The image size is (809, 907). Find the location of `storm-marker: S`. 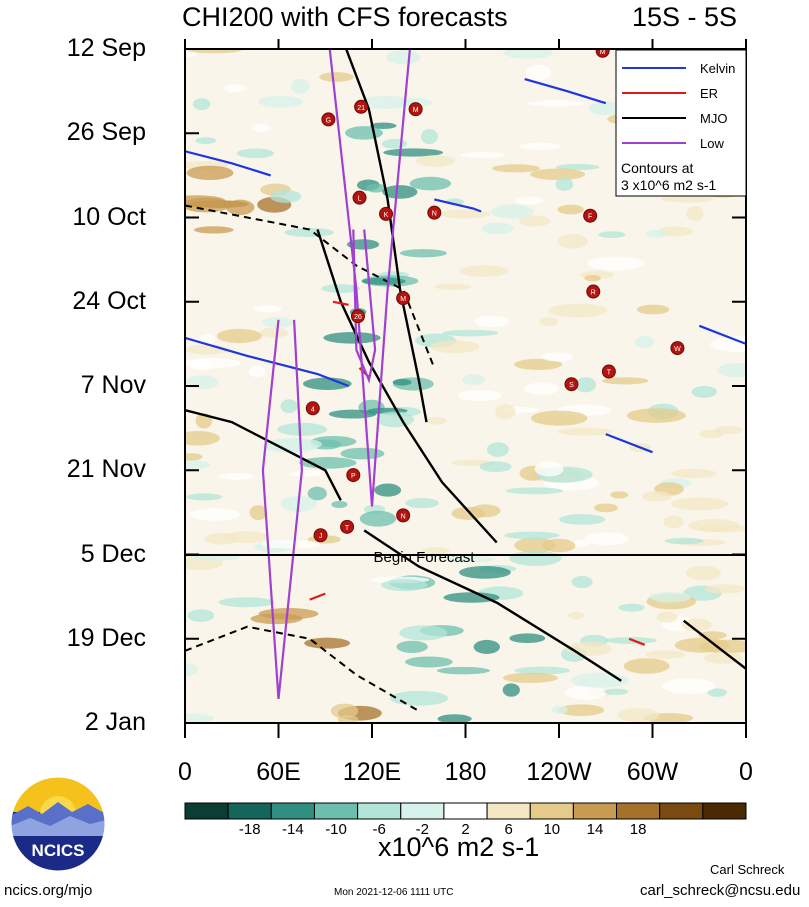

storm-marker: S is located at coordinates (571, 384).